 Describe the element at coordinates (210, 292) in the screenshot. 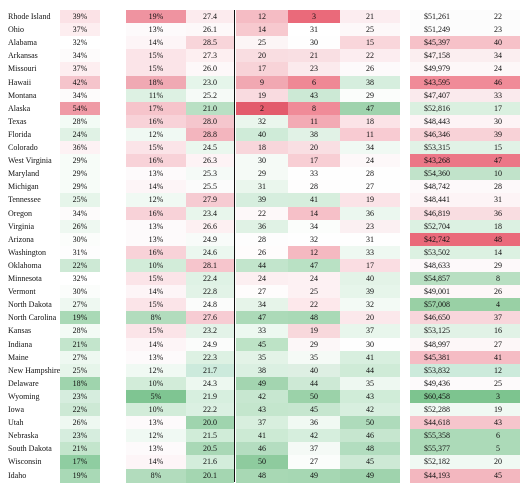

I see `value-cell: 22.8` at that location.